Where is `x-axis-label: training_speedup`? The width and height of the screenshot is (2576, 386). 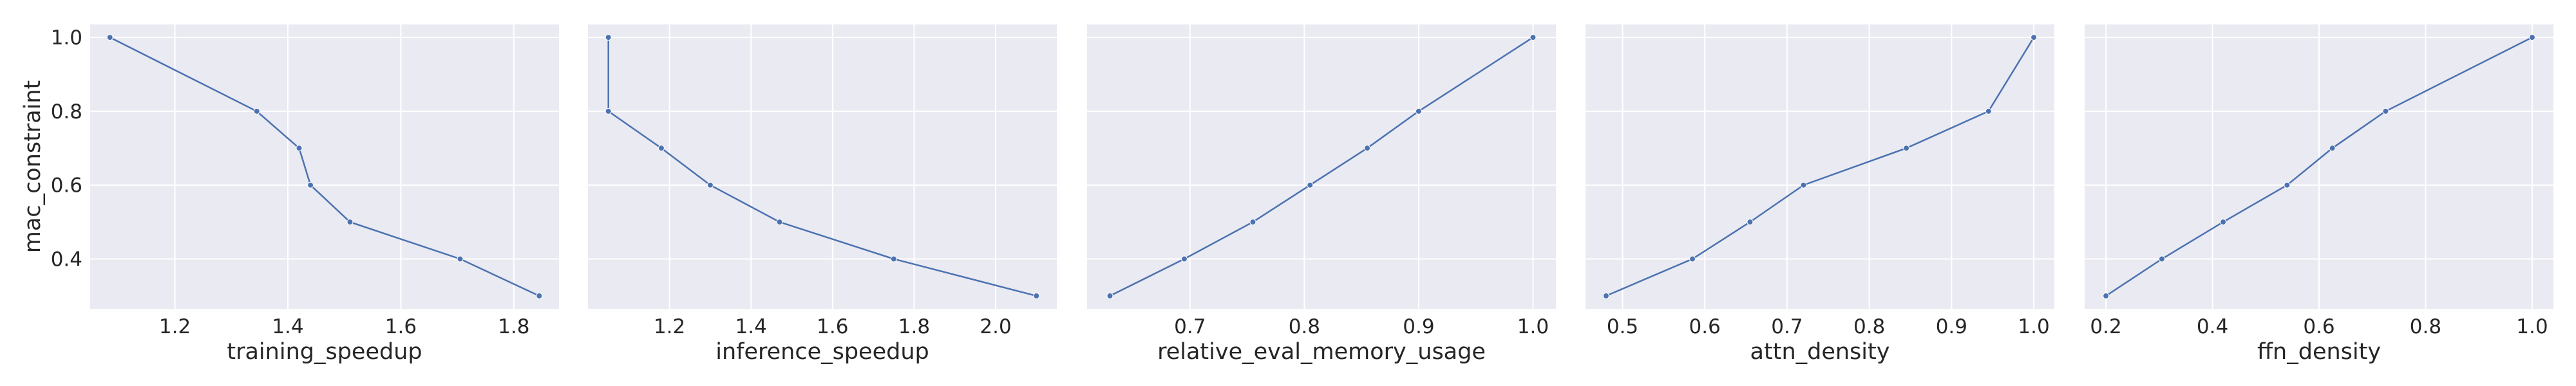 x-axis-label: training_speedup is located at coordinates (325, 352).